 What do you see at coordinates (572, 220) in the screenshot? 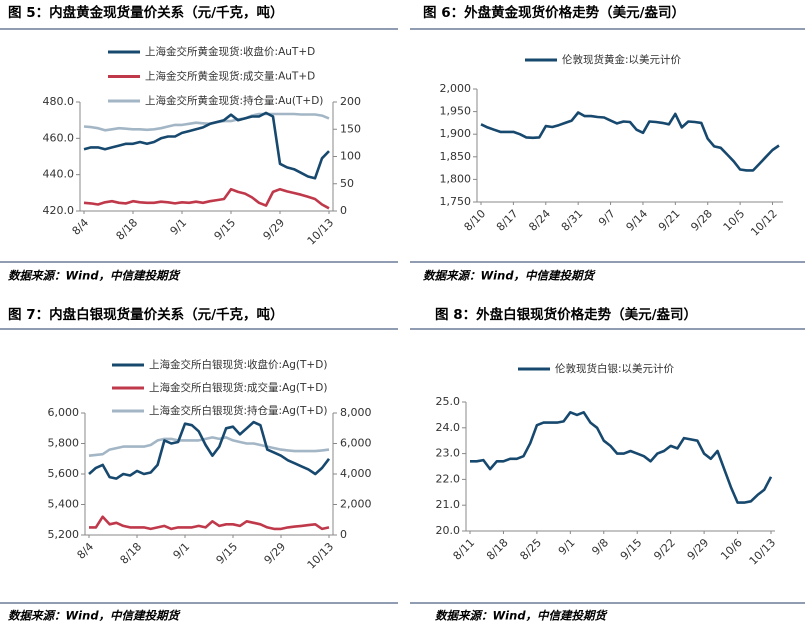
I see `x-tick-label: 8/31` at bounding box center [572, 220].